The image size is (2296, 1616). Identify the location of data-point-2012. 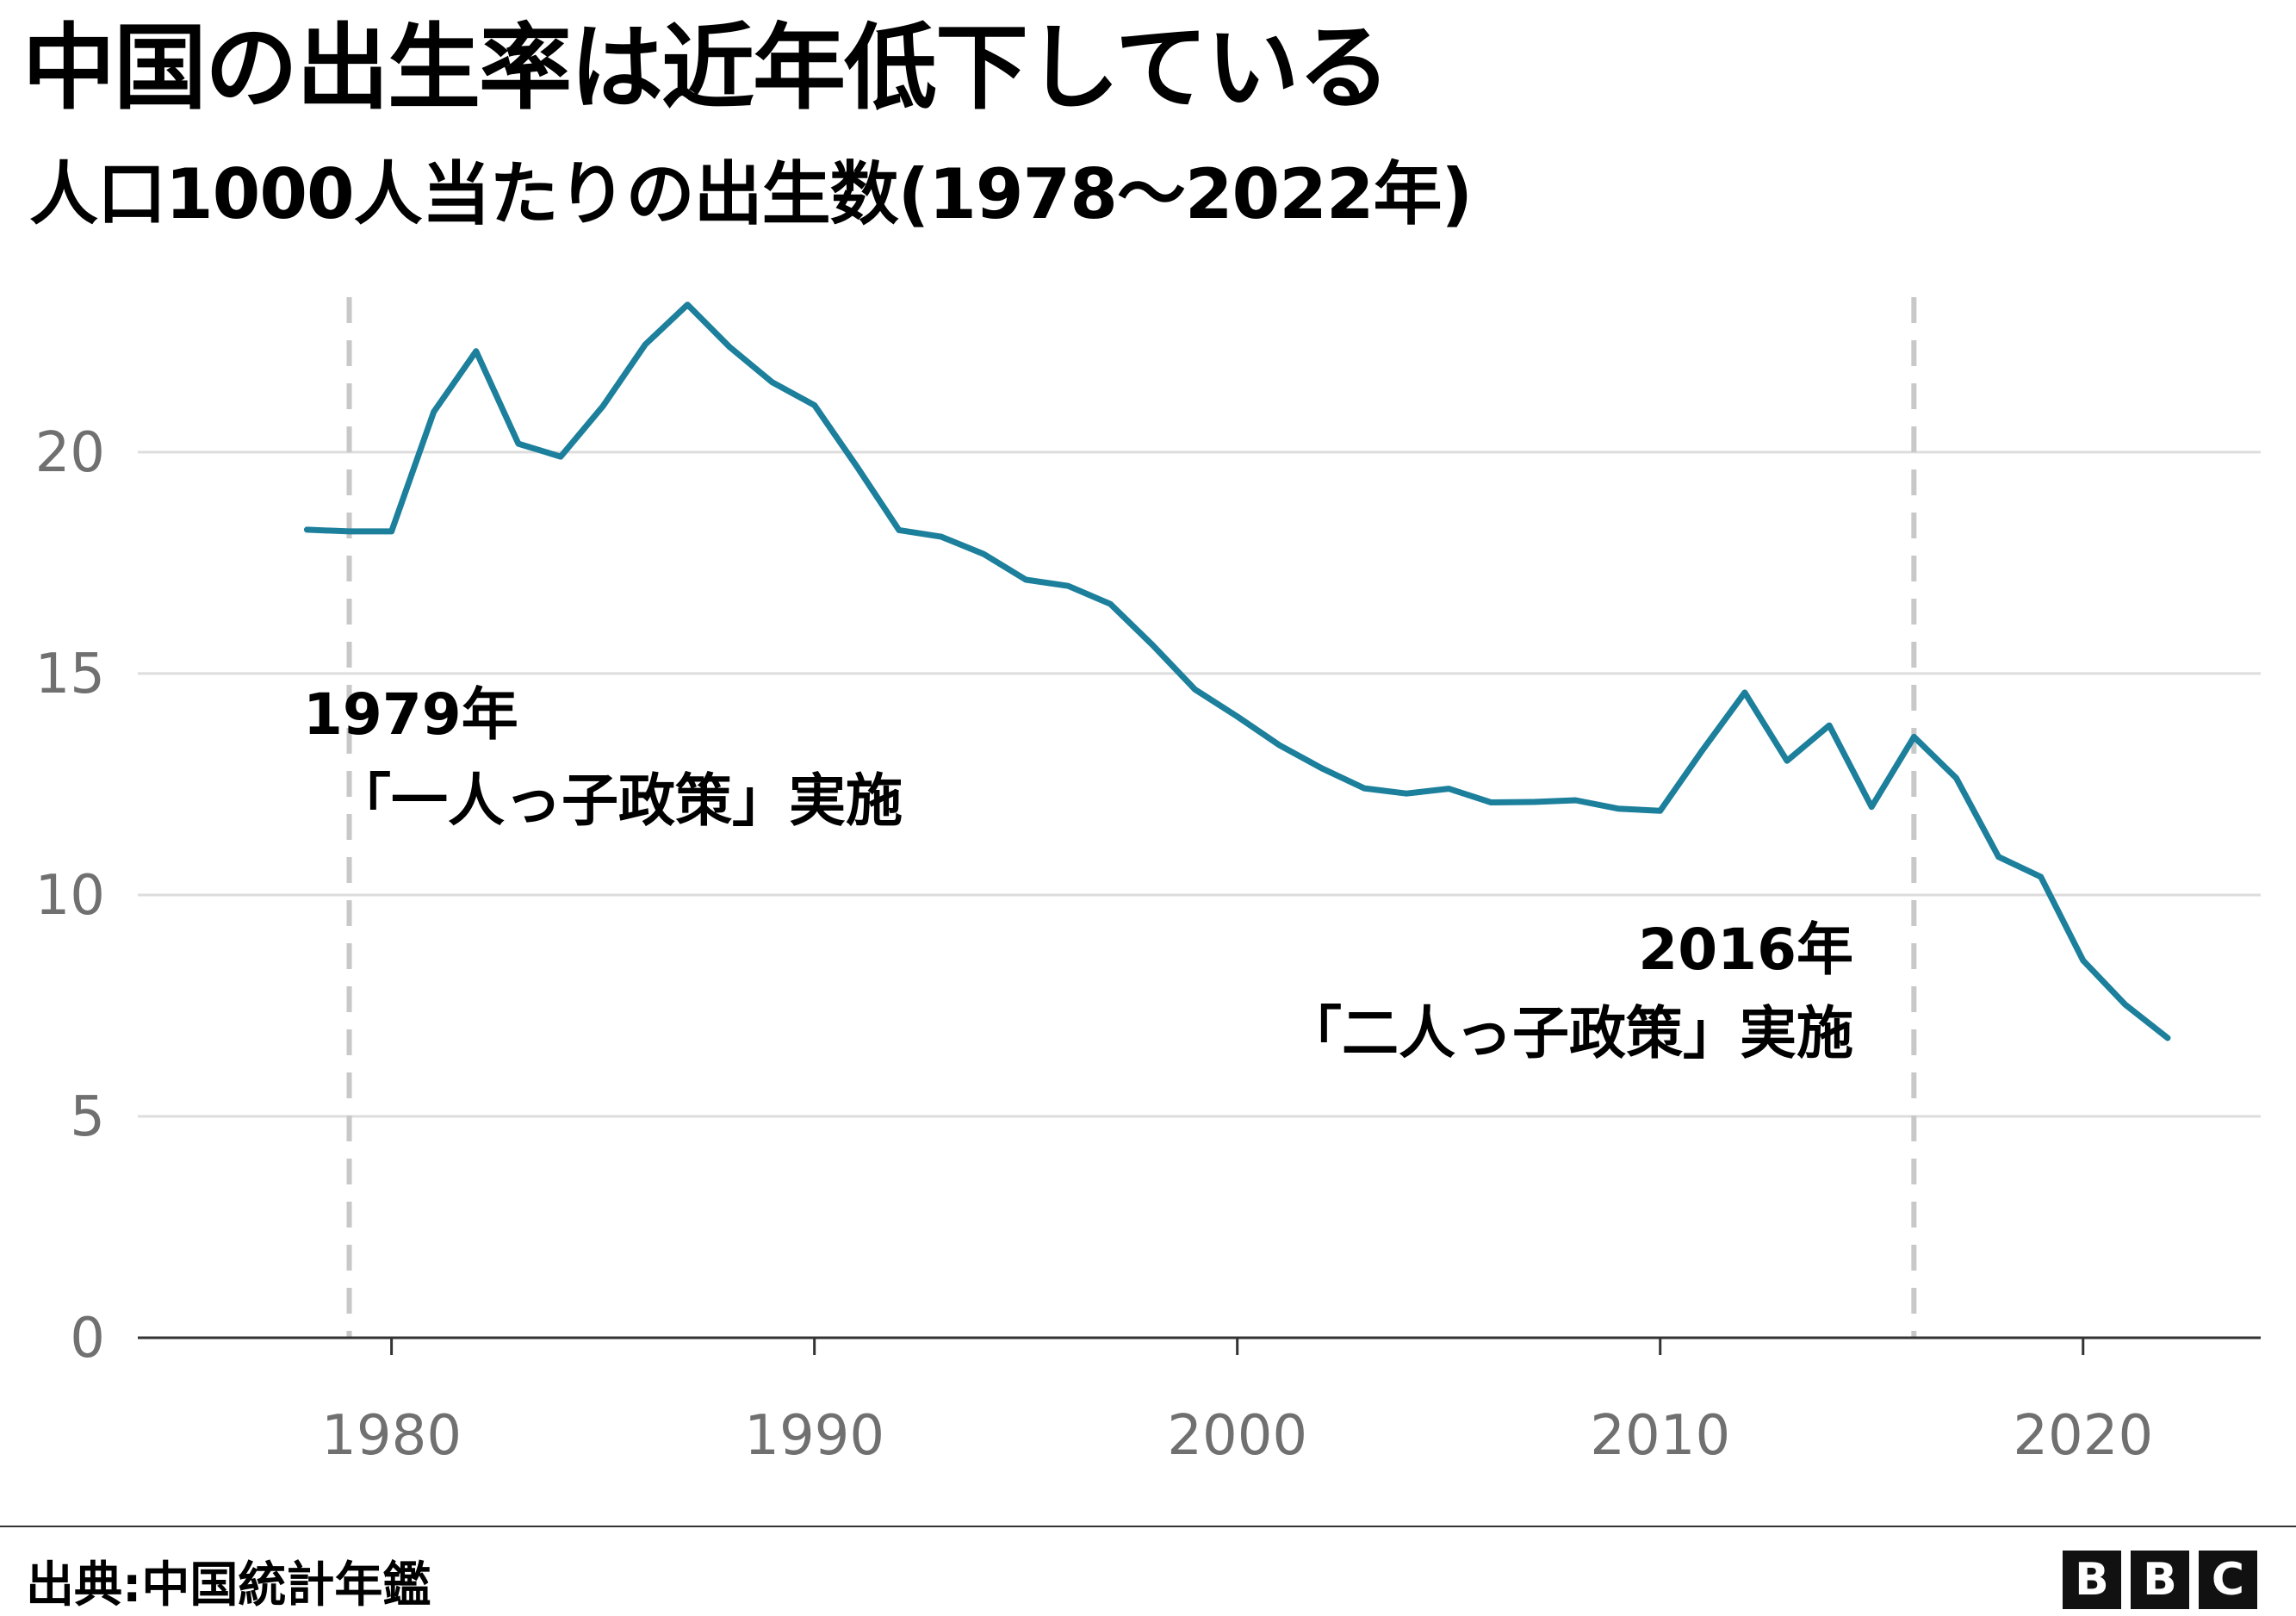
(1744, 693).